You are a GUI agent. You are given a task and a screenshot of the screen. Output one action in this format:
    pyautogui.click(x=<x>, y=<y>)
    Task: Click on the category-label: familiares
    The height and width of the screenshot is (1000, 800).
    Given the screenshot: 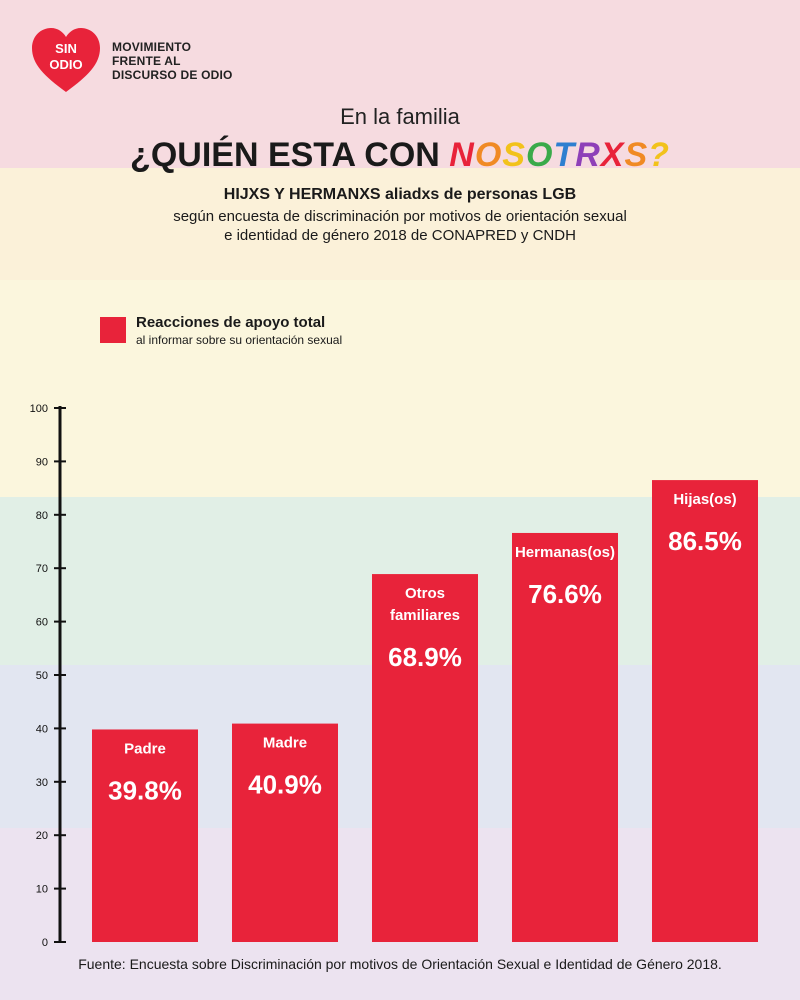 What is the action you would take?
    pyautogui.click(x=425, y=615)
    